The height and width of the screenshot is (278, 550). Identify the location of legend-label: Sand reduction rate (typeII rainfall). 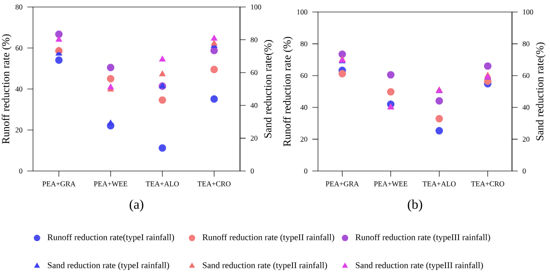
(265, 266).